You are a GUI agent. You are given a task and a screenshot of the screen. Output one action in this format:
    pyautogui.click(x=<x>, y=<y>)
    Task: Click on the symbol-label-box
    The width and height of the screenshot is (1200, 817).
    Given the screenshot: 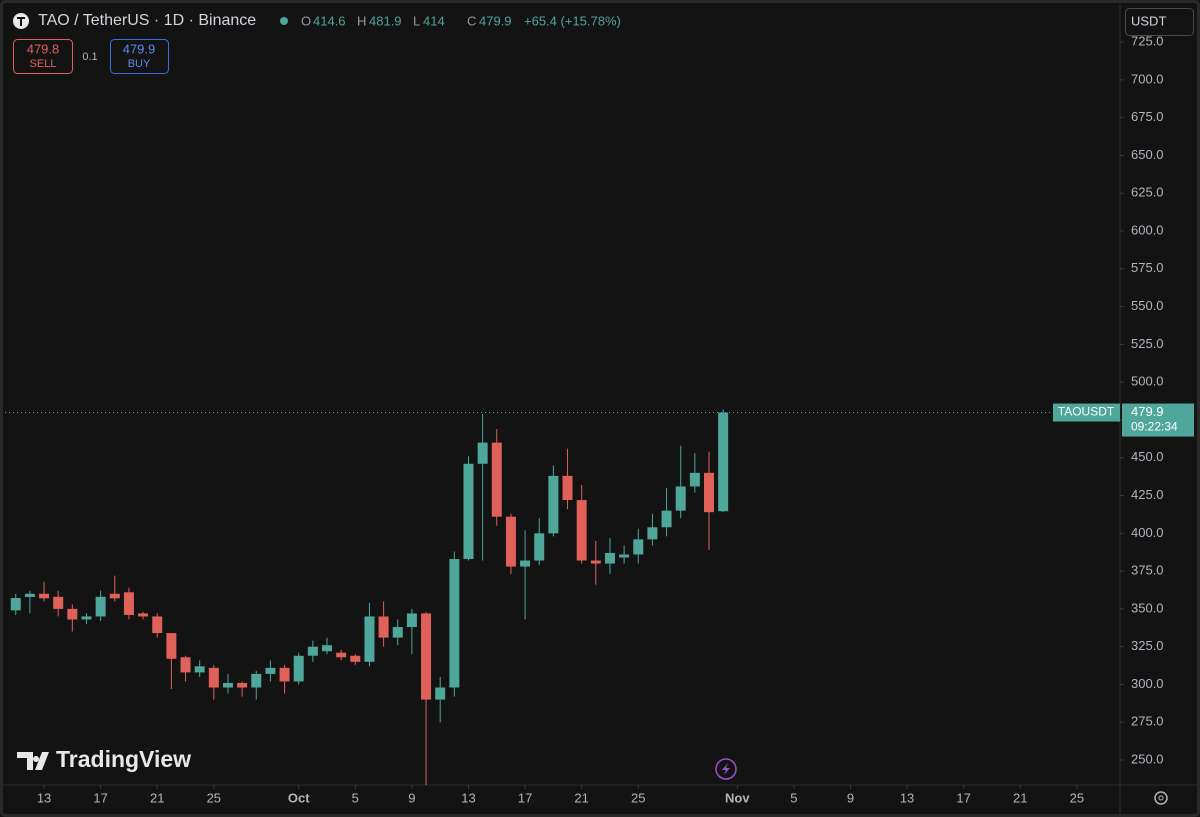 What is the action you would take?
    pyautogui.click(x=1086, y=412)
    